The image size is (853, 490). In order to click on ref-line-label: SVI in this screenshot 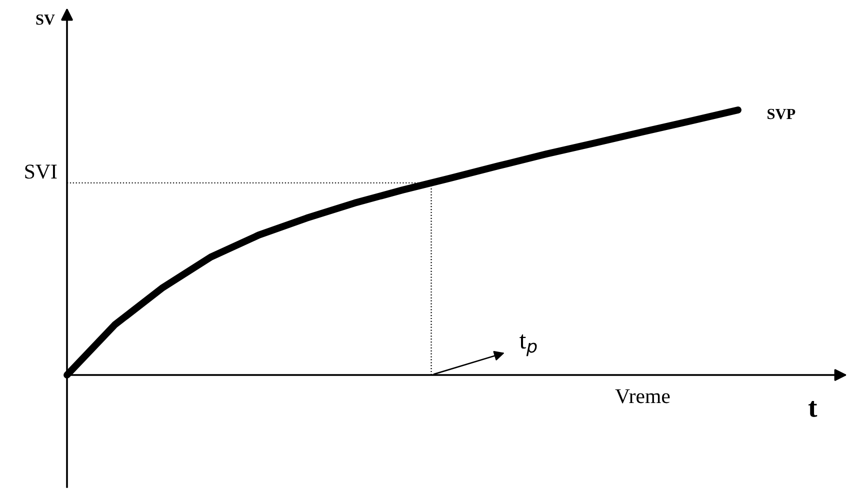, I will do `click(41, 171)`.